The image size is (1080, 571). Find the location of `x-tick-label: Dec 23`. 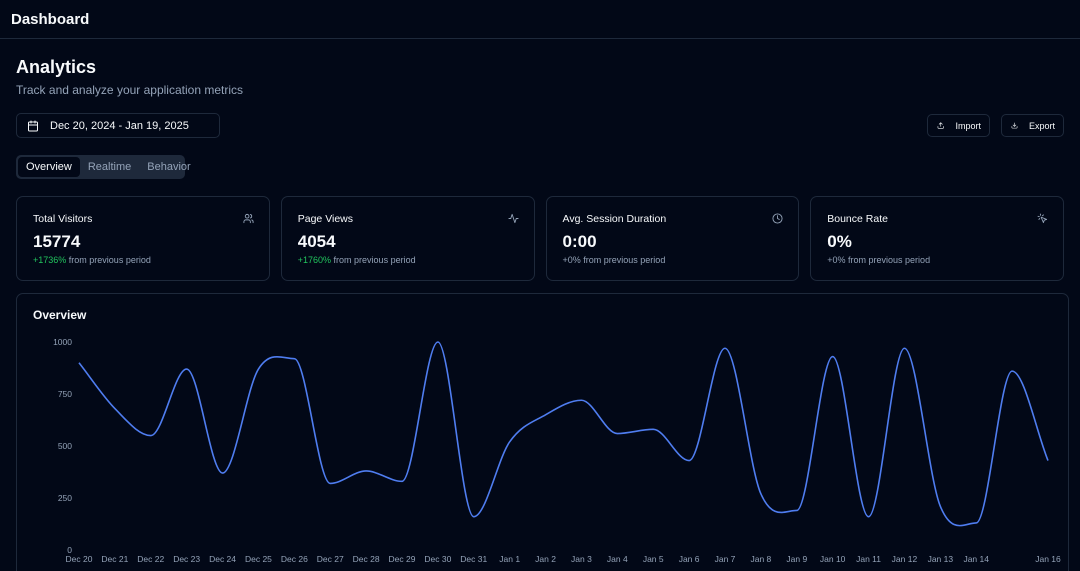

x-tick-label: Dec 23 is located at coordinates (186, 559).